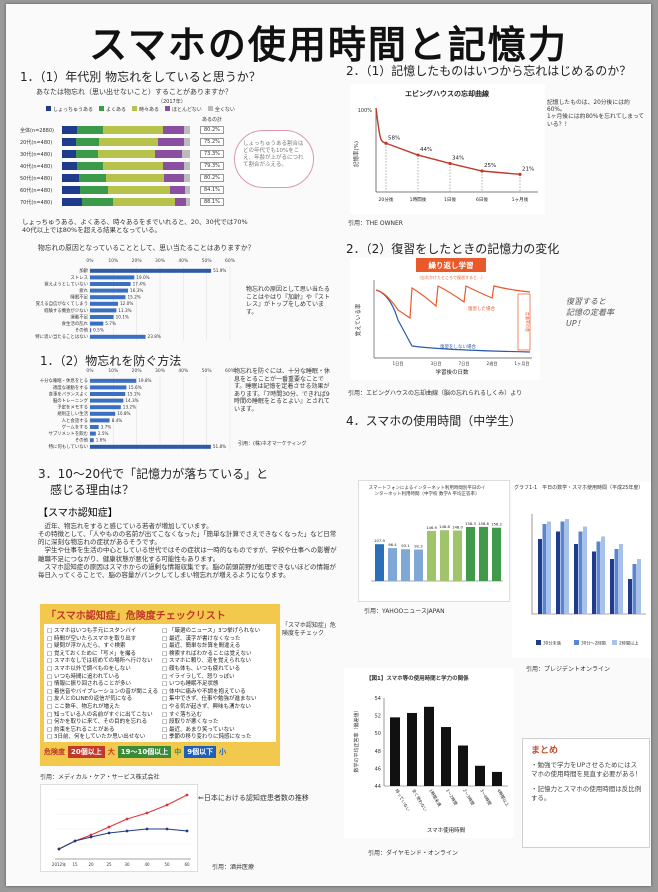  Describe the element at coordinates (207, 737) in the screenshot. I see `checklist-item: □ 季節の移り変わりに鈍感になった` at that location.